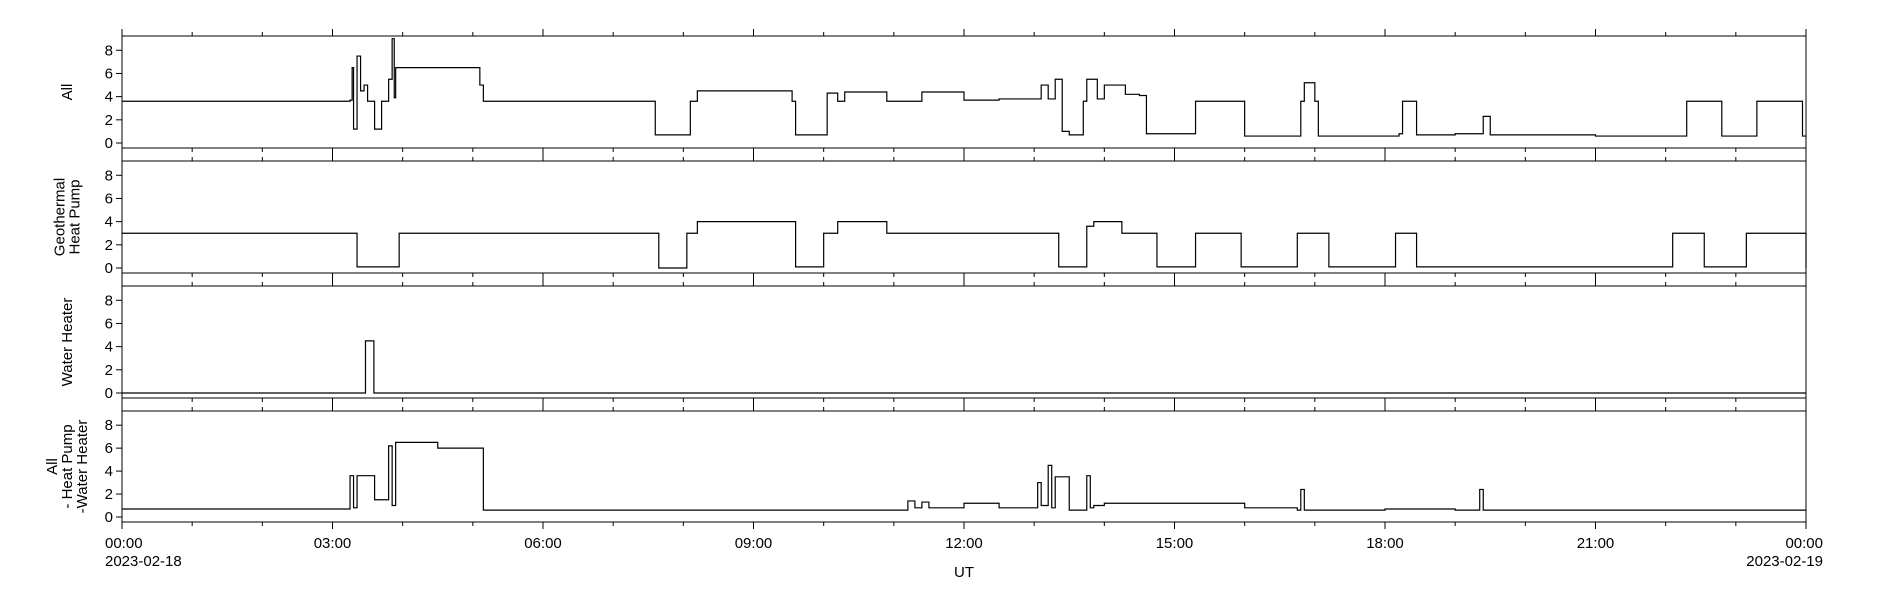 This screenshot has width=1903, height=607. What do you see at coordinates (964, 543) in the screenshot?
I see `x-tick-label: 12:00` at bounding box center [964, 543].